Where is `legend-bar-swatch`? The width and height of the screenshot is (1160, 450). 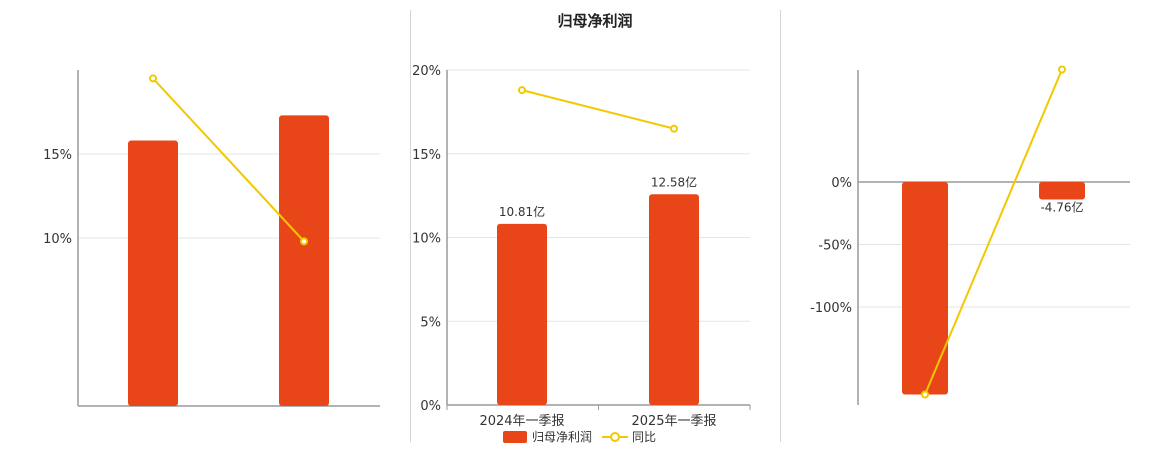
legend-bar-swatch is located at coordinates (515, 436).